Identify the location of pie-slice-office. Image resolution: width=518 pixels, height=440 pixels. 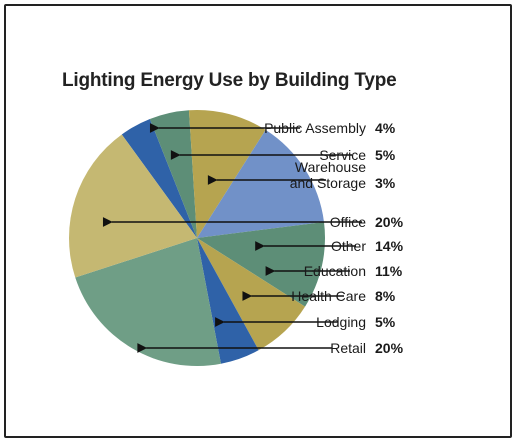
(132, 206).